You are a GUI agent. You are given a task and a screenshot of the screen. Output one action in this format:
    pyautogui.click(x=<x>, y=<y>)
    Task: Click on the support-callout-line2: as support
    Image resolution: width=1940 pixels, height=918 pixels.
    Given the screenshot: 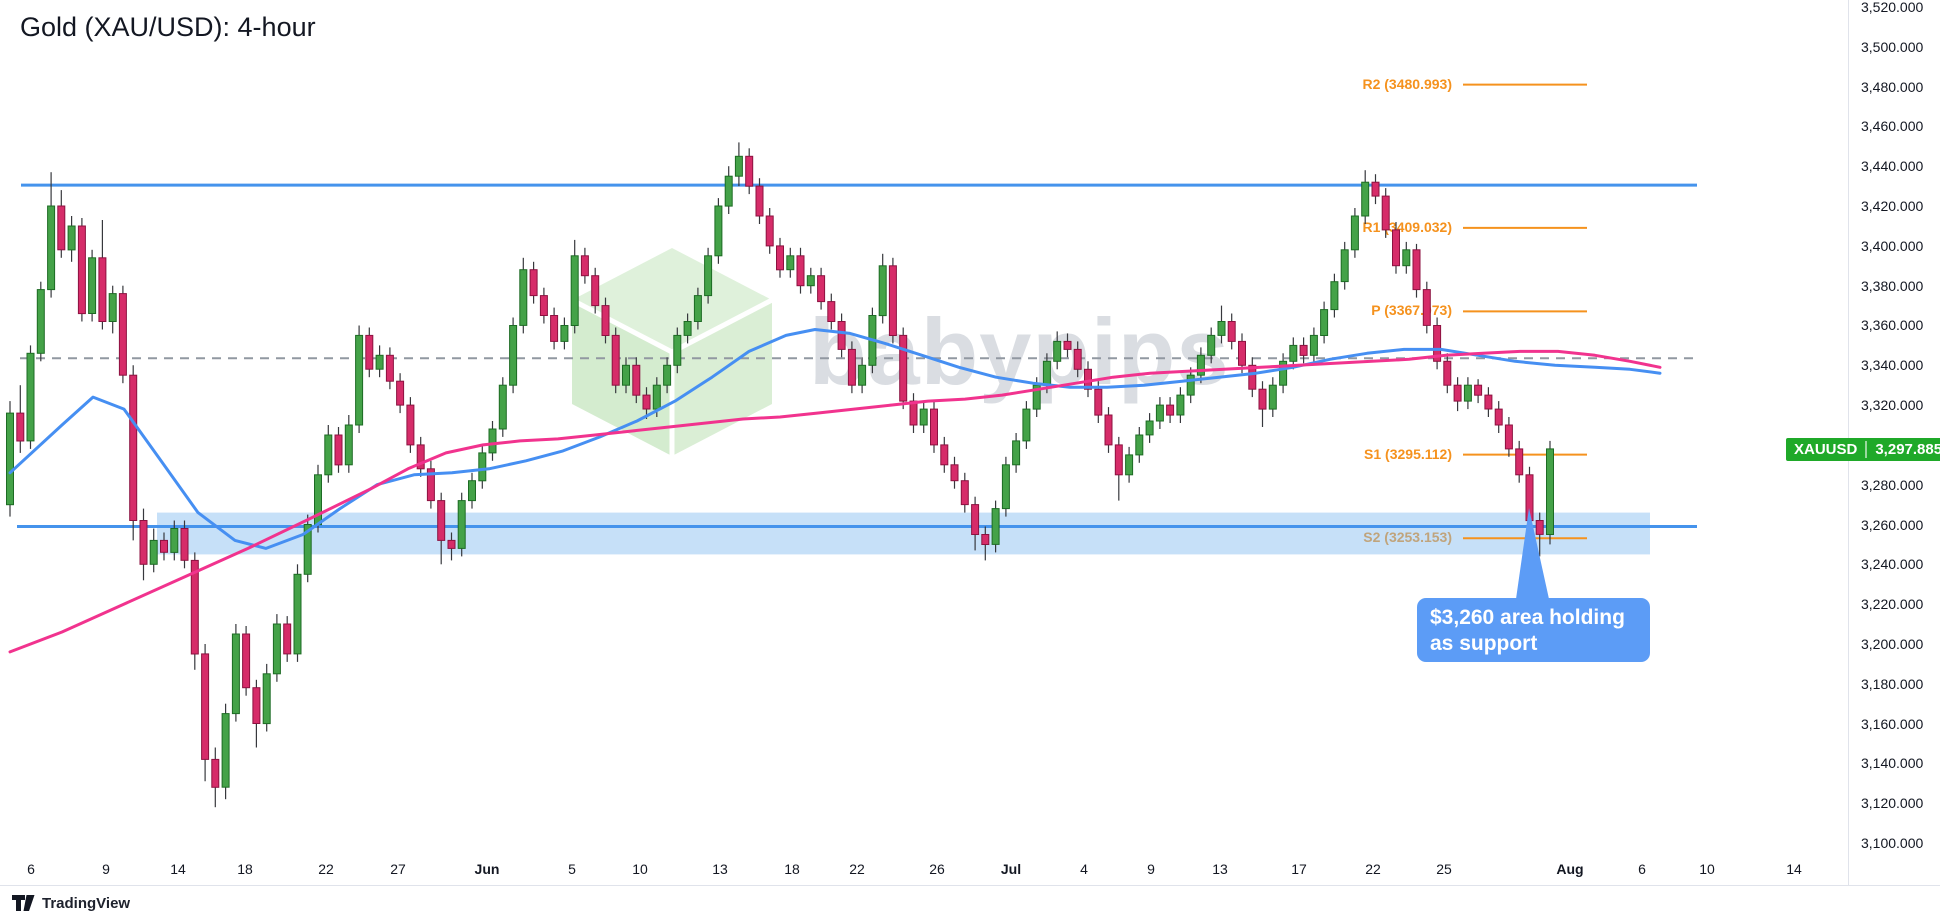 What is the action you would take?
    pyautogui.click(x=1484, y=644)
    